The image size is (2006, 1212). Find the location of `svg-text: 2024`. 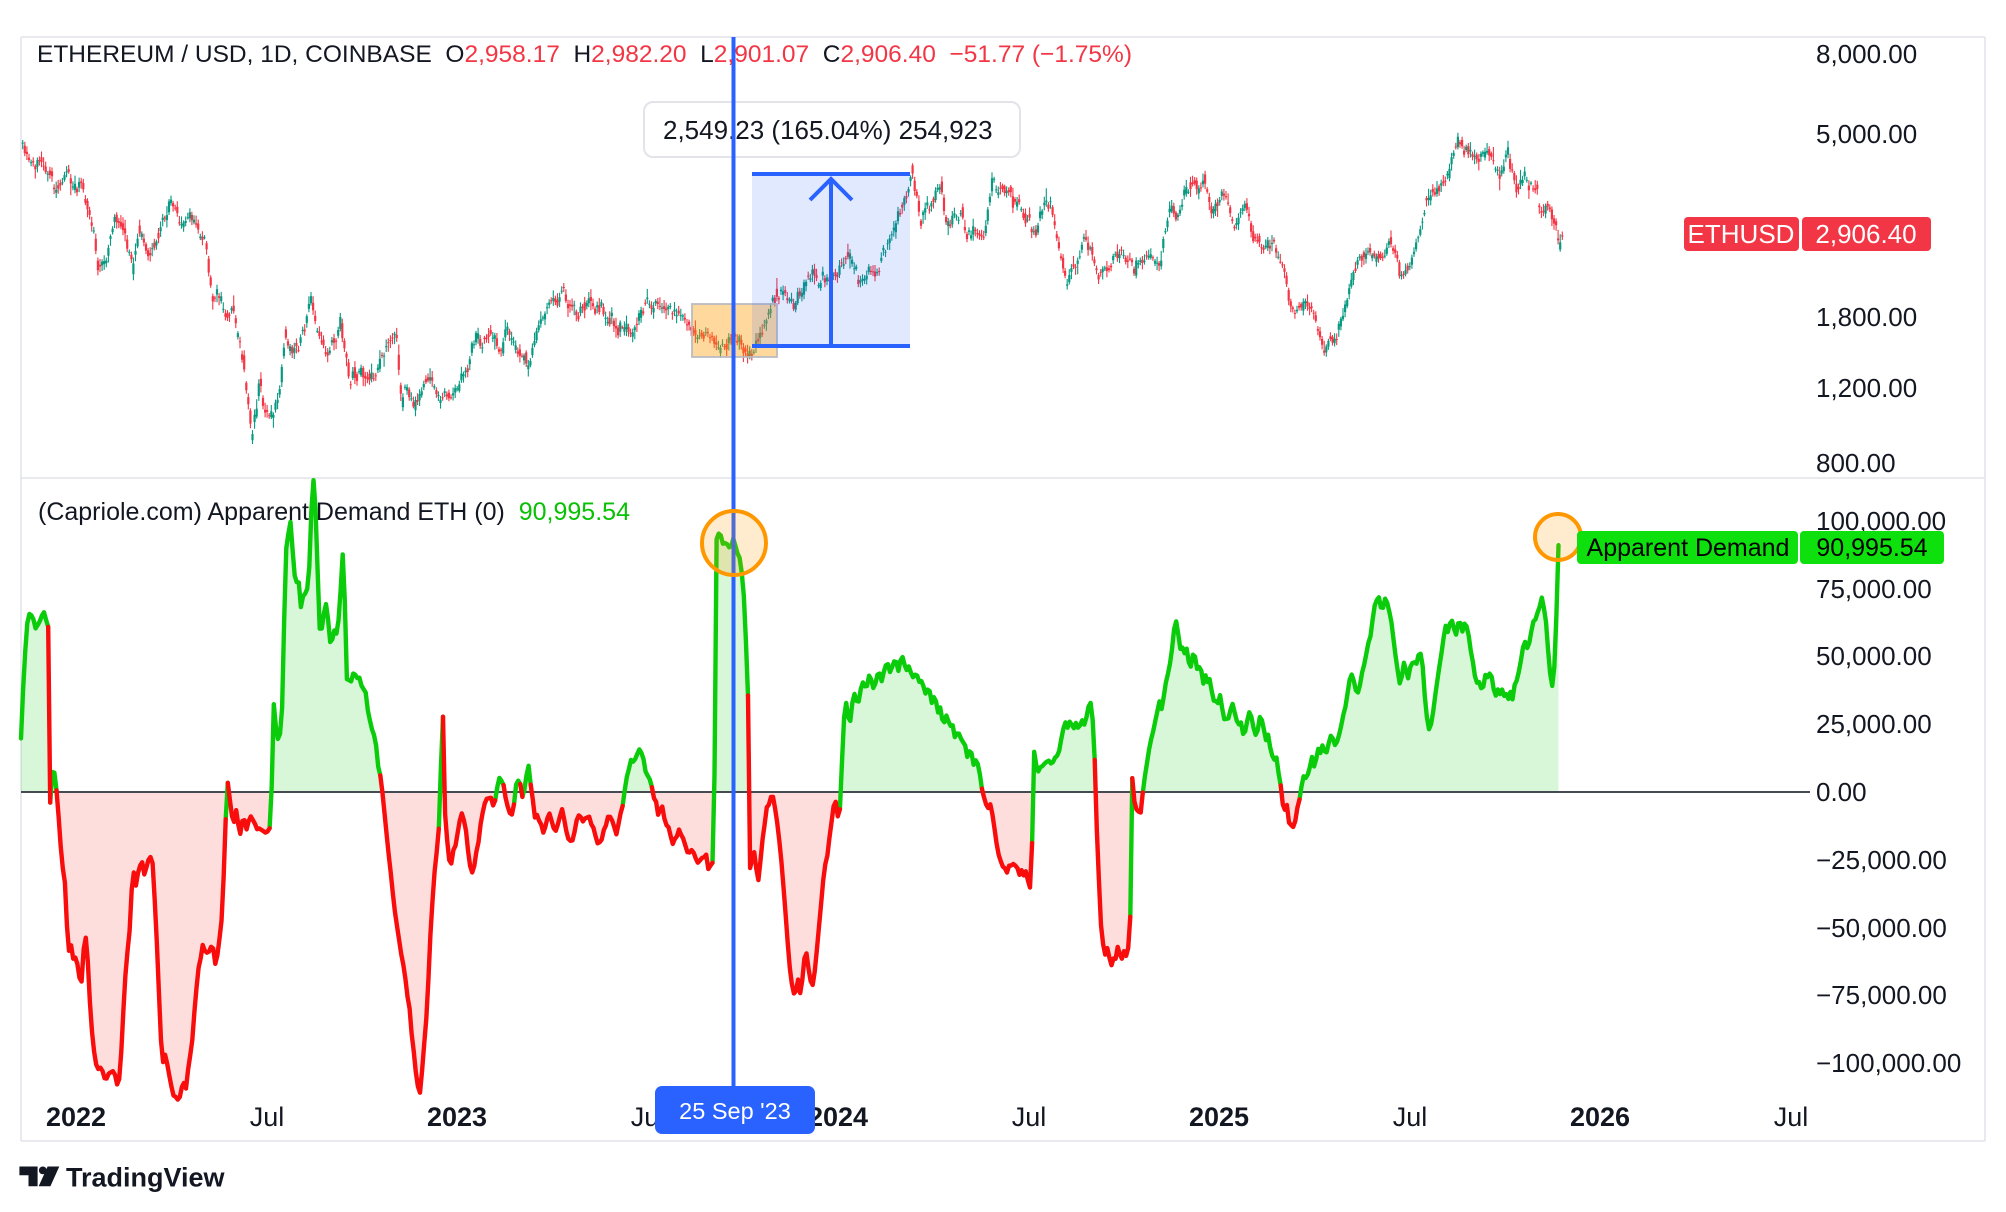

svg-text: 2024 is located at coordinates (838, 1117).